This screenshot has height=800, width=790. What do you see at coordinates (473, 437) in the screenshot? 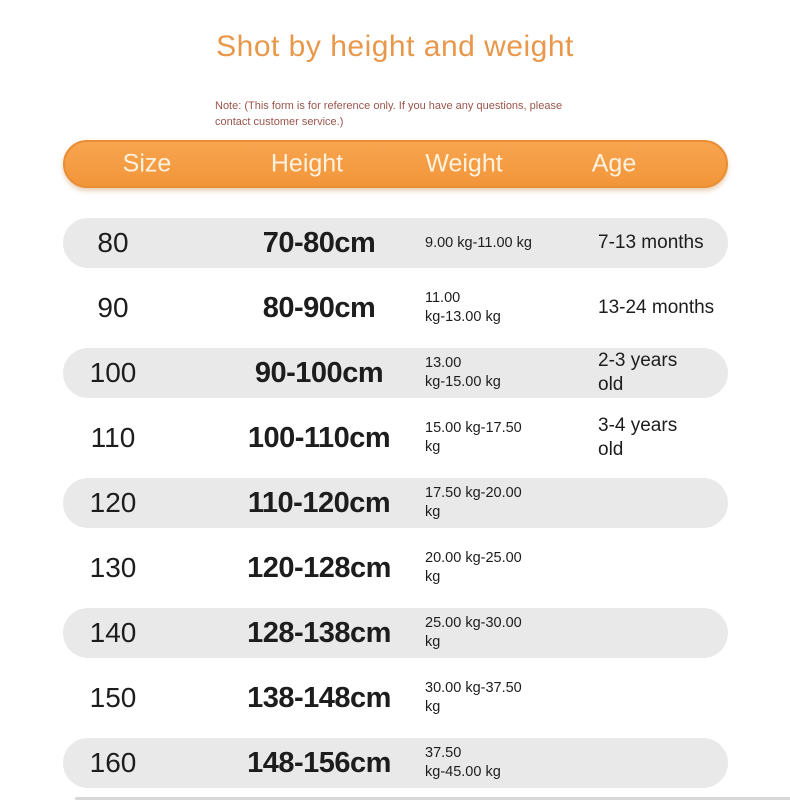
I see `cell-weight: 15.00 kg-17.50 kg` at bounding box center [473, 437].